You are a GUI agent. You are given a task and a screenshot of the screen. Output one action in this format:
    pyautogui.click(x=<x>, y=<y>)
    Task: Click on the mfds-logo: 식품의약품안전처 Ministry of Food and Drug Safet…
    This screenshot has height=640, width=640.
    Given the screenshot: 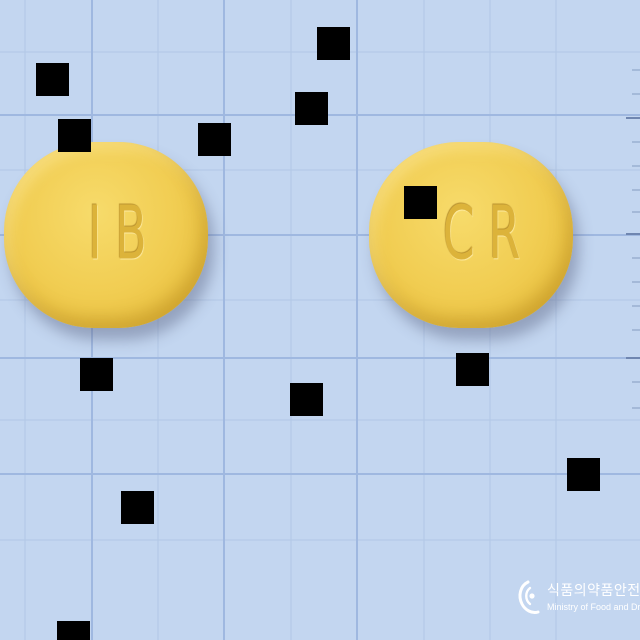 What is the action you would take?
    pyautogui.click(x=578, y=600)
    